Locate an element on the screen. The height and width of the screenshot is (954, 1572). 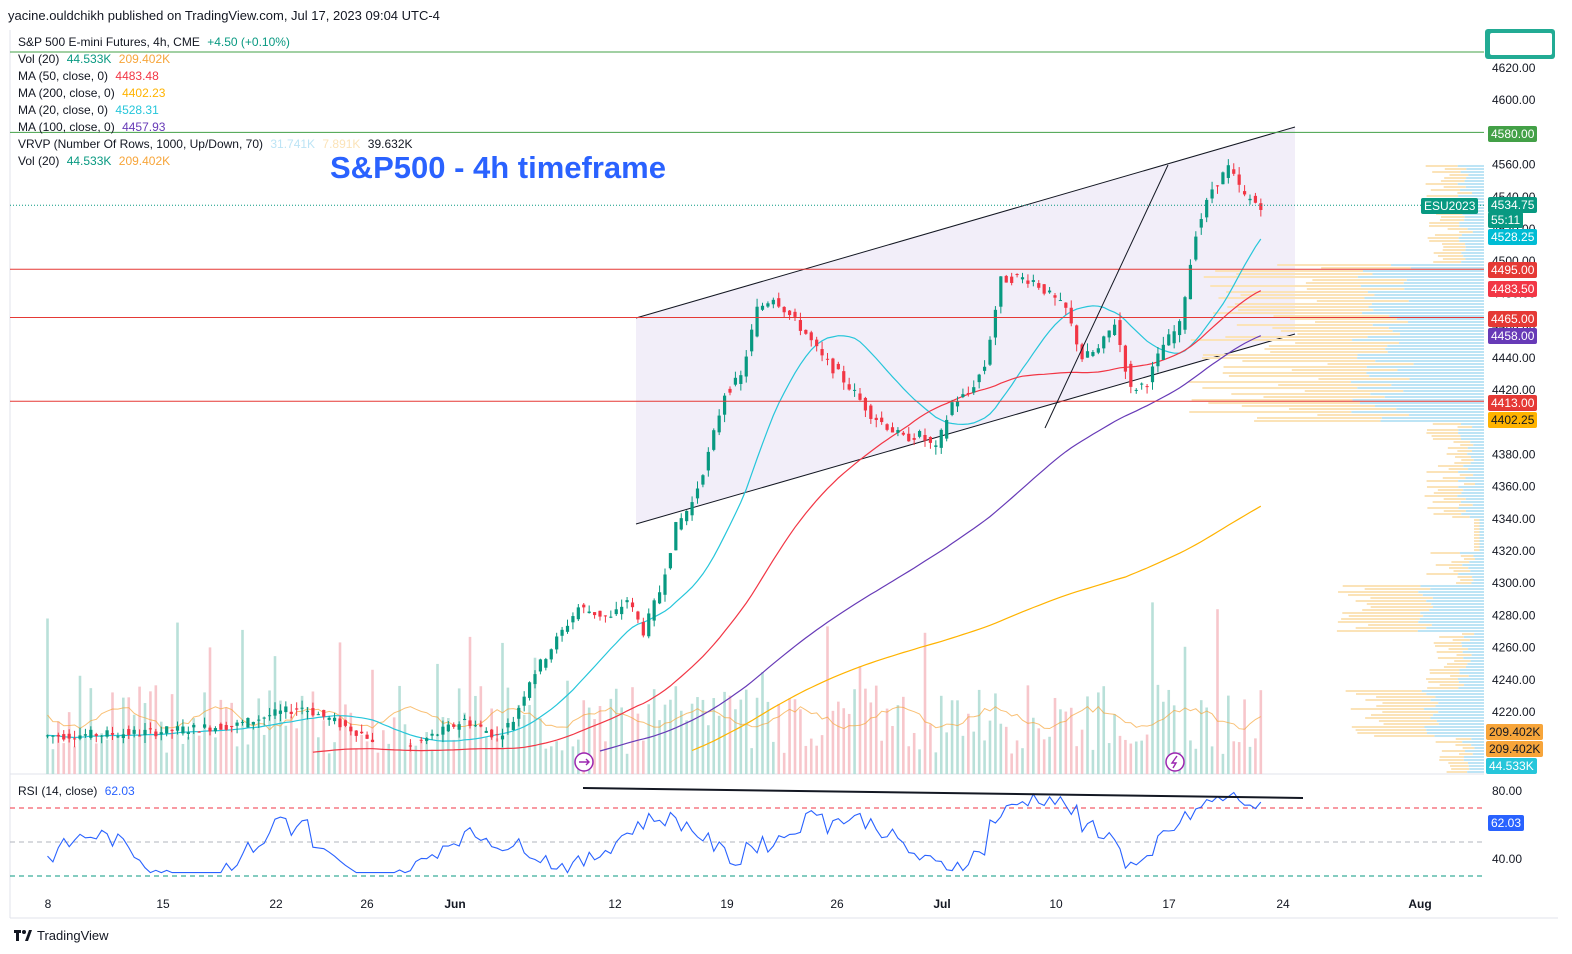
legend-ma20: MA (20, close, 0) 4528.31 is located at coordinates (88, 110).